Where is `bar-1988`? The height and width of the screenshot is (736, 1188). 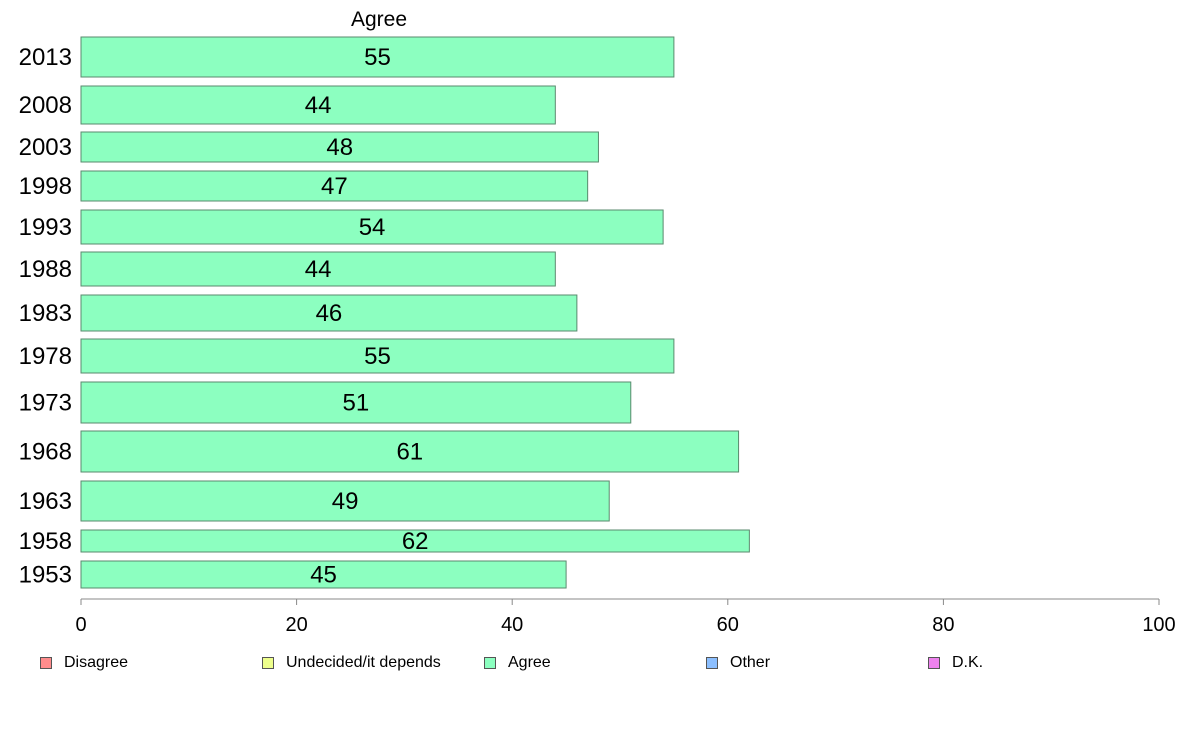 bar-1988 is located at coordinates (318, 269).